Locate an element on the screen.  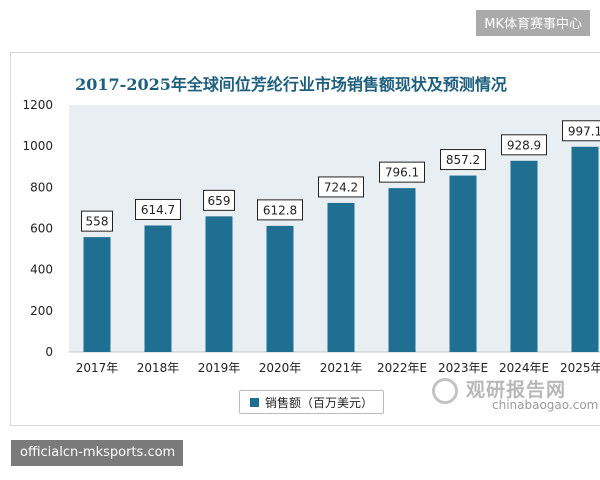
x-tick-label: 2019年 is located at coordinates (219, 368).